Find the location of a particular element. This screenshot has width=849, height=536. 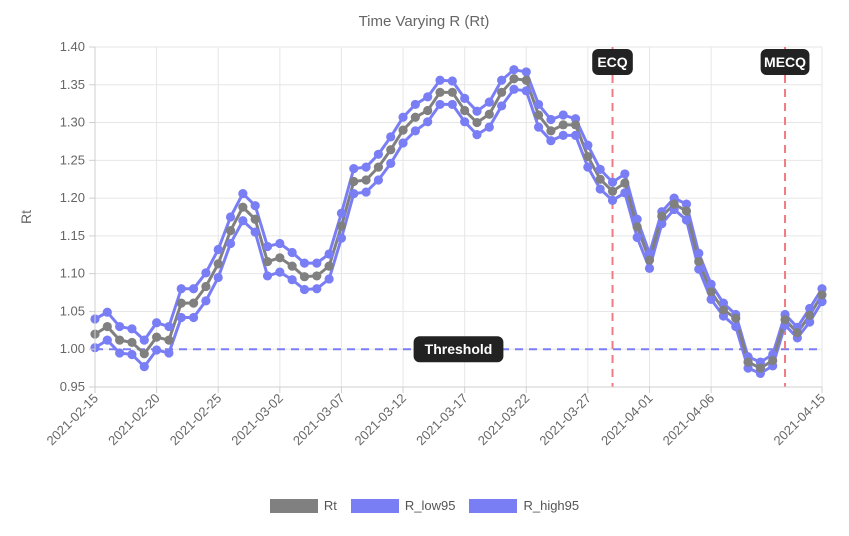

legend-item-r-high95: R_high95 is located at coordinates (524, 505).